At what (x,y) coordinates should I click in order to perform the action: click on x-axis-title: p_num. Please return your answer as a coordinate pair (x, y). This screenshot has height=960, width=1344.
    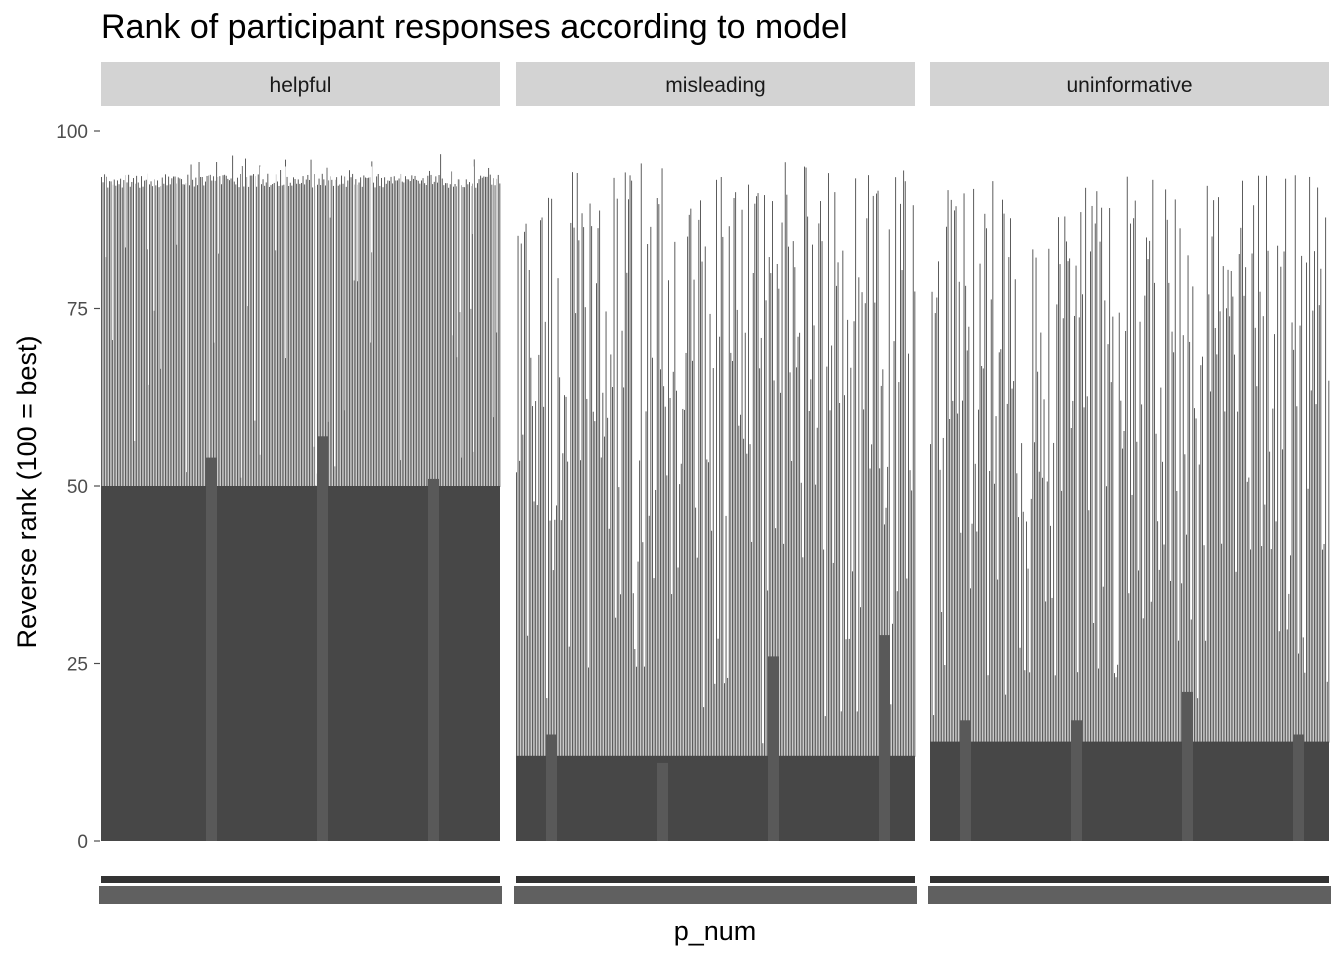
    Looking at the image, I should click on (715, 931).